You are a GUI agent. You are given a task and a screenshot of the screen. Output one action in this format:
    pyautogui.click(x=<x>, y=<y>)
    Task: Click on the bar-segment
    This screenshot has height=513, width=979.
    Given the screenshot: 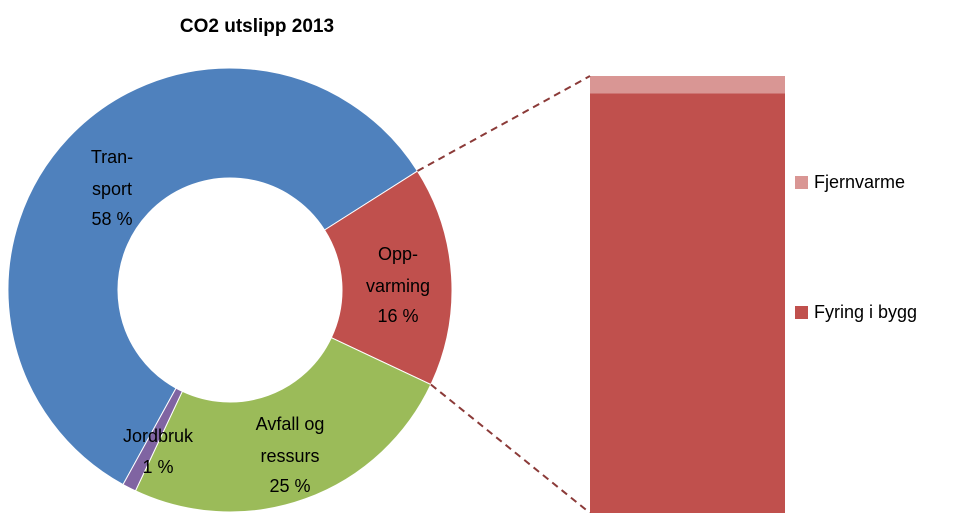 What is the action you would take?
    pyautogui.click(x=687, y=85)
    